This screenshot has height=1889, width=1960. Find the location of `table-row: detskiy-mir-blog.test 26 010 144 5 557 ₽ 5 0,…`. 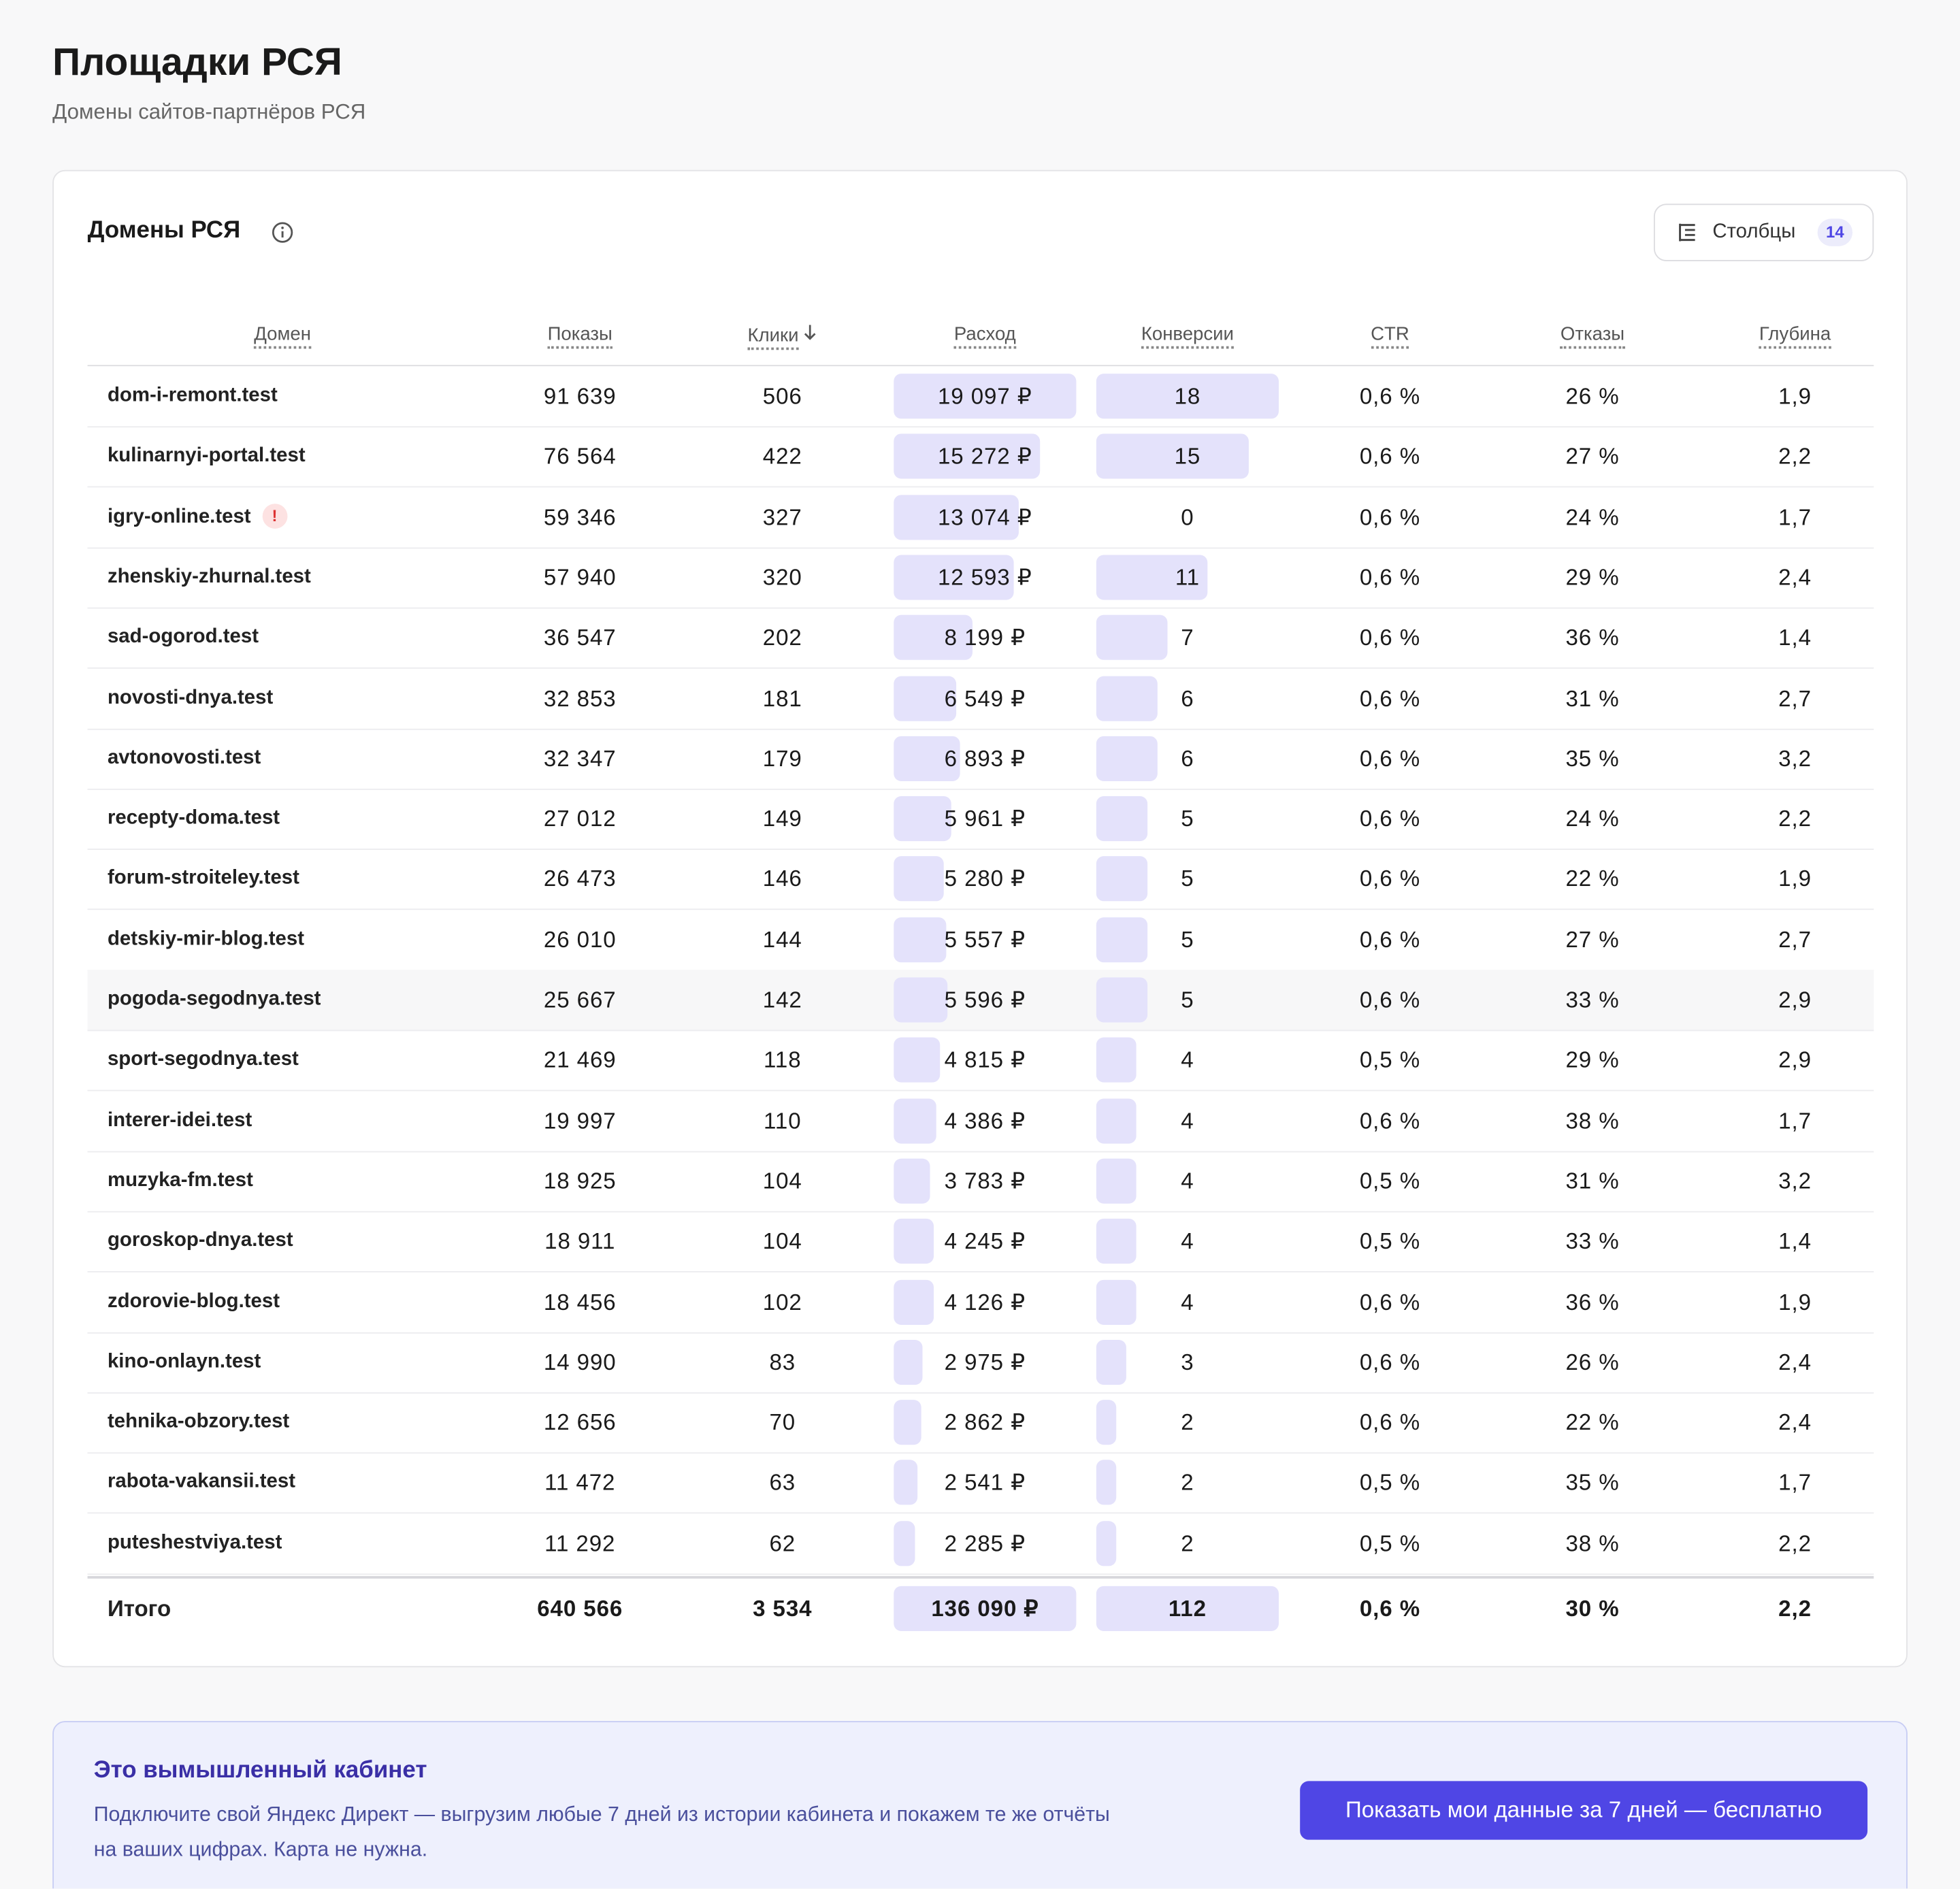

table-row: detskiy-mir-blog.test 26 010 144 5 557 ₽ 5 0,… is located at coordinates (981, 941).